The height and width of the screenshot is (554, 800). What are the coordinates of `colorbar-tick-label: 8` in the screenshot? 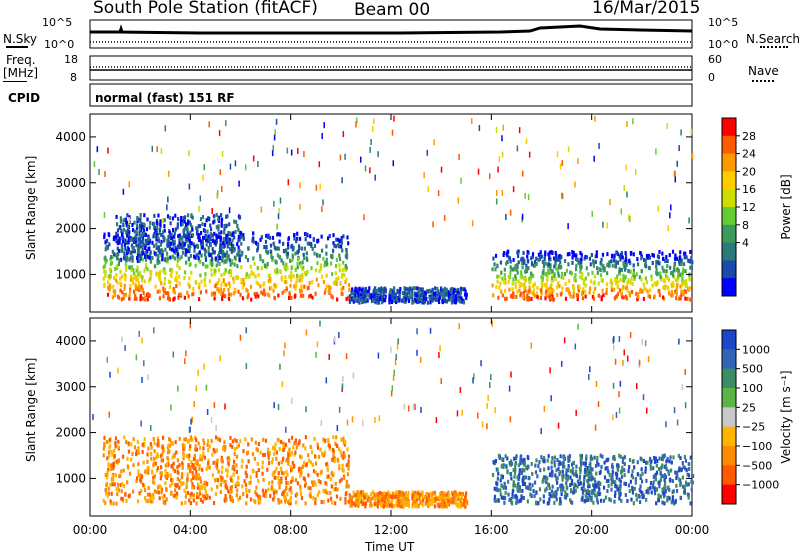 It's located at (745, 225).